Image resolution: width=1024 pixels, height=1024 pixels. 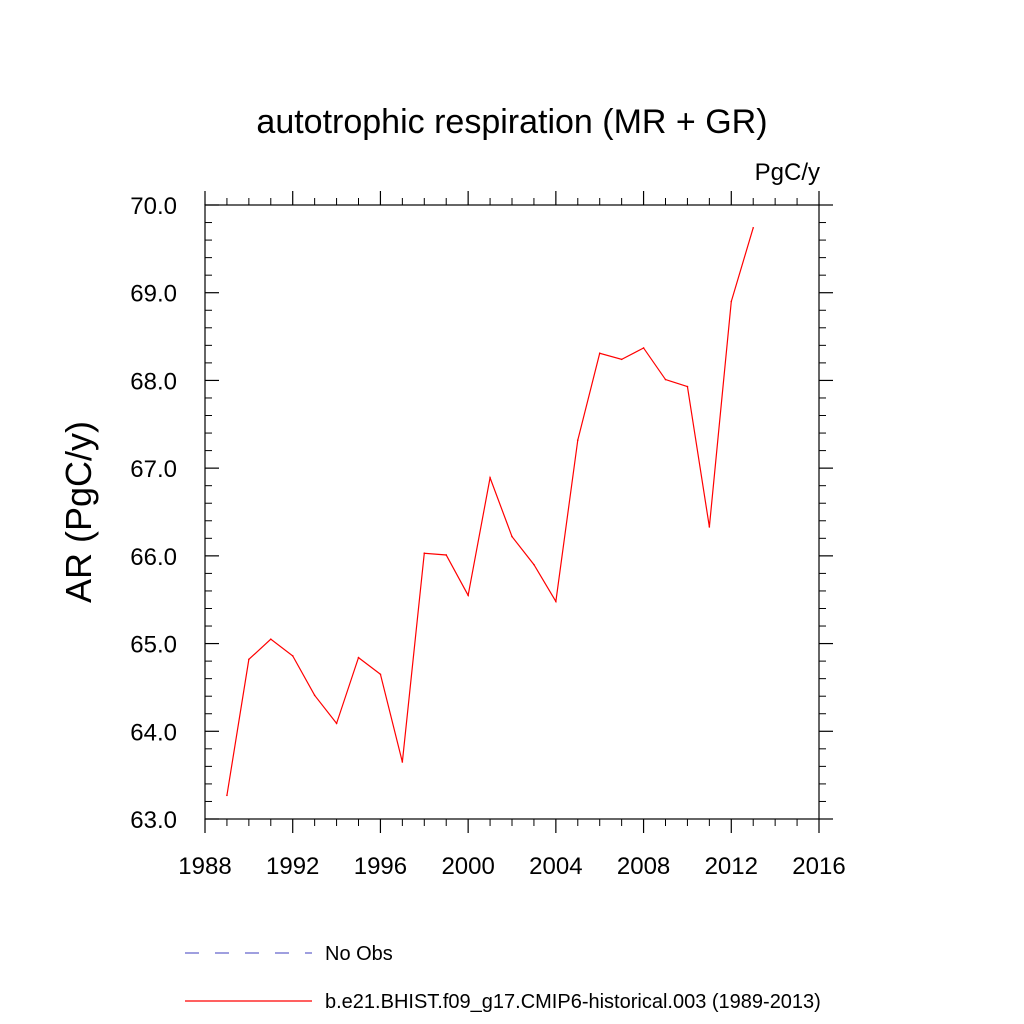 What do you see at coordinates (380, 866) in the screenshot?
I see `x-tick-label: 1996` at bounding box center [380, 866].